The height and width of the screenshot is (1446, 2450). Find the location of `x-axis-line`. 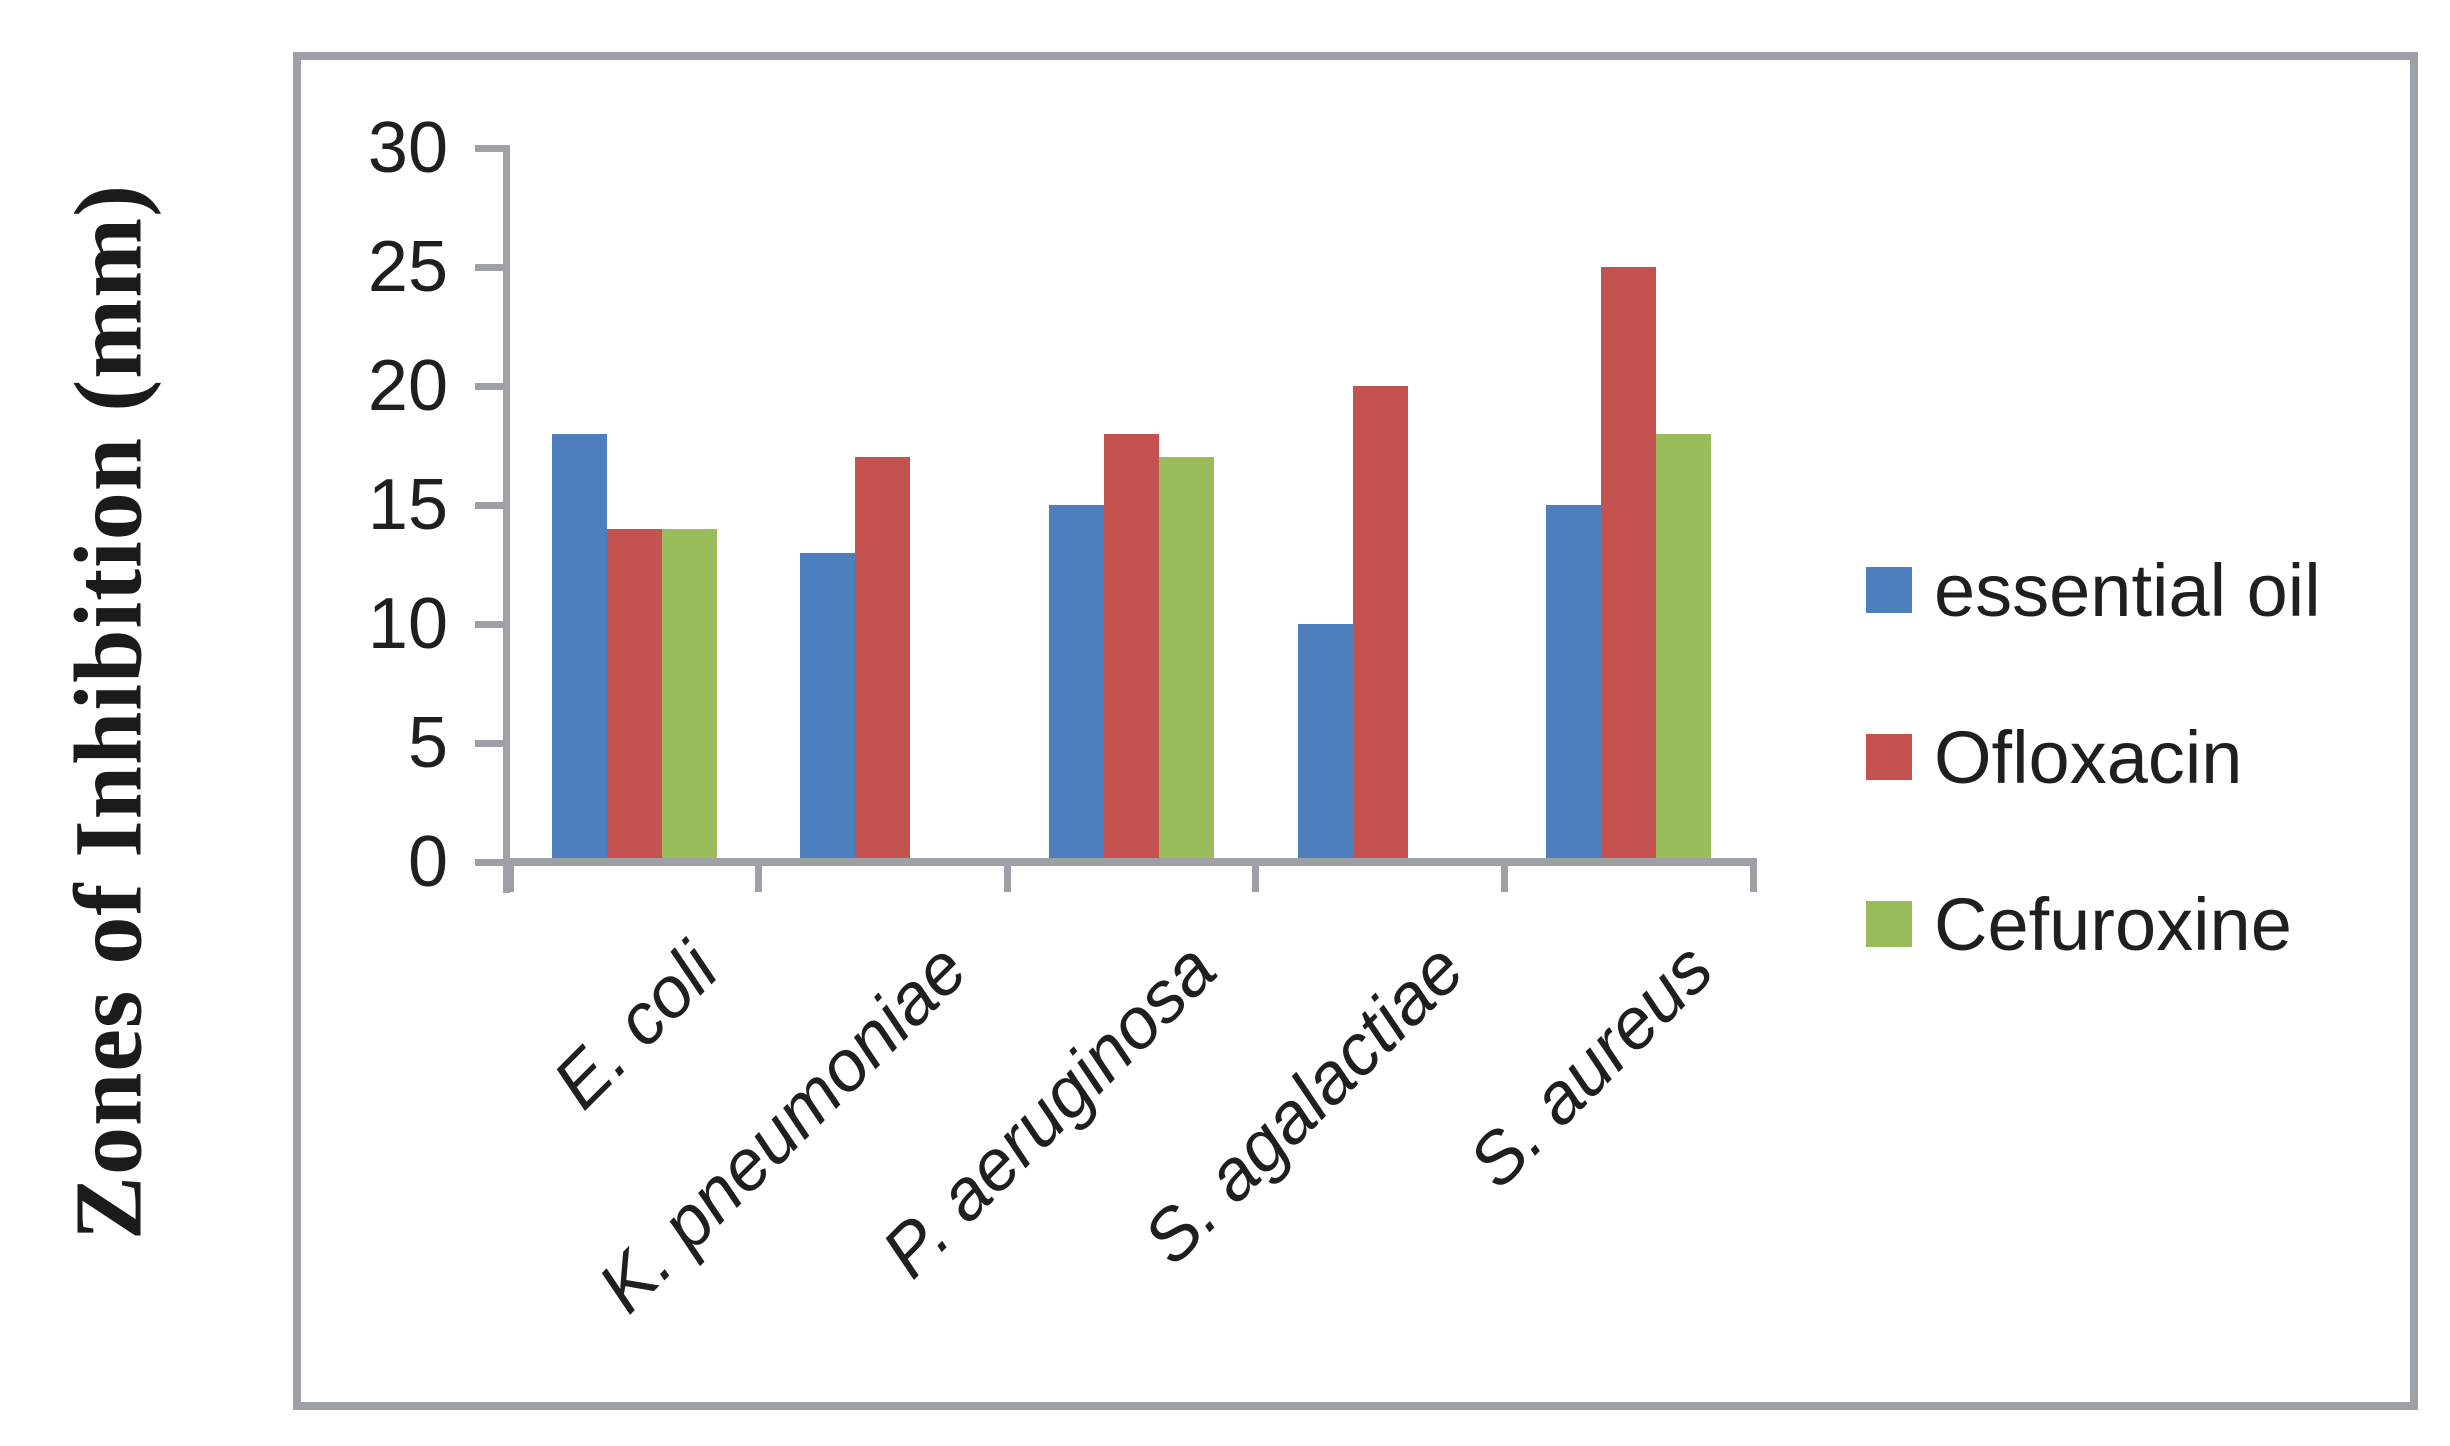

x-axis-line is located at coordinates (1130, 862).